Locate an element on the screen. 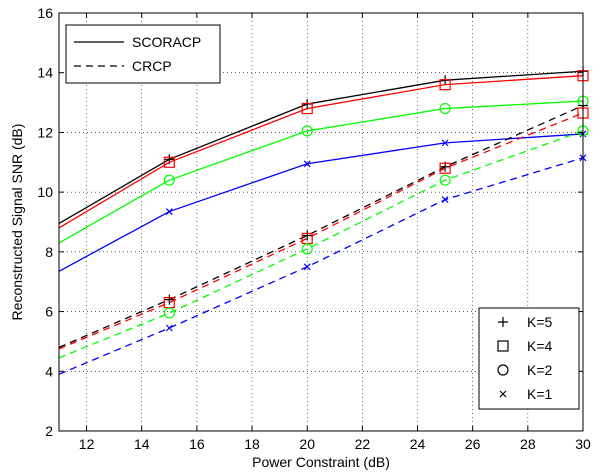 The image size is (602, 472). legend-marker-label: K=1 is located at coordinates (540, 394).